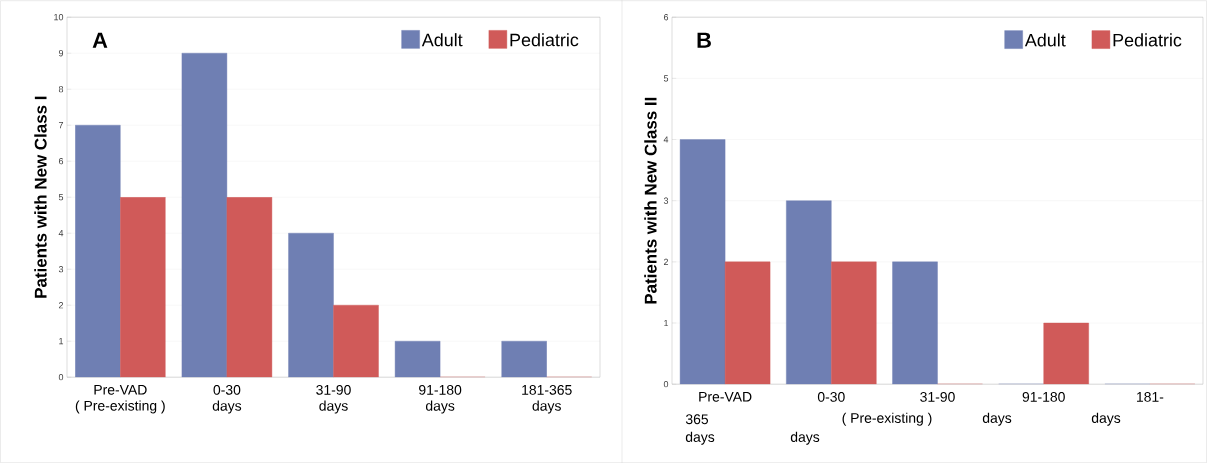  Describe the element at coordinates (887, 419) in the screenshot. I see `text: ( Pre-existing )` at that location.